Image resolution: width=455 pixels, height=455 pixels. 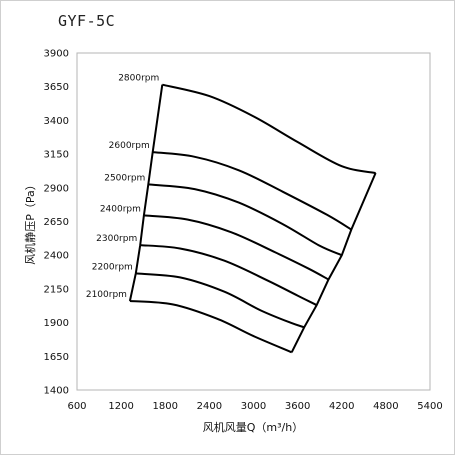 What do you see at coordinates (56, 357) in the screenshot?
I see `y-tick-label: 1650` at bounding box center [56, 357].